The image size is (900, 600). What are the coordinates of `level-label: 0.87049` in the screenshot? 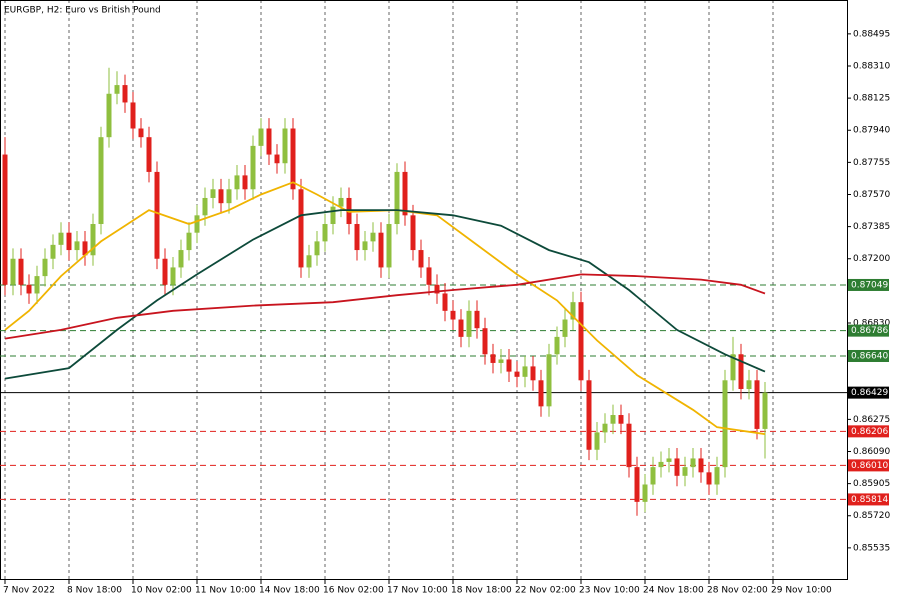 It's located at (869, 285).